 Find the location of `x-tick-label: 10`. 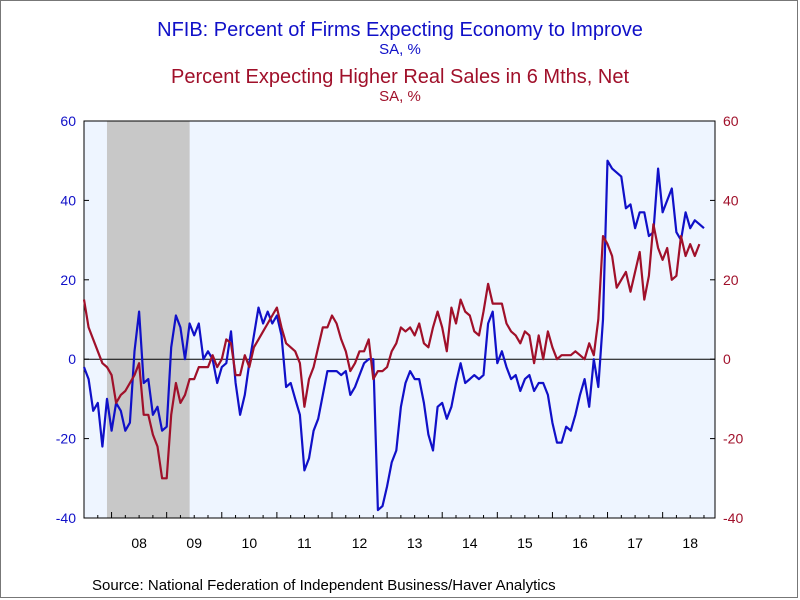

x-tick-label: 10 is located at coordinates (250, 543).